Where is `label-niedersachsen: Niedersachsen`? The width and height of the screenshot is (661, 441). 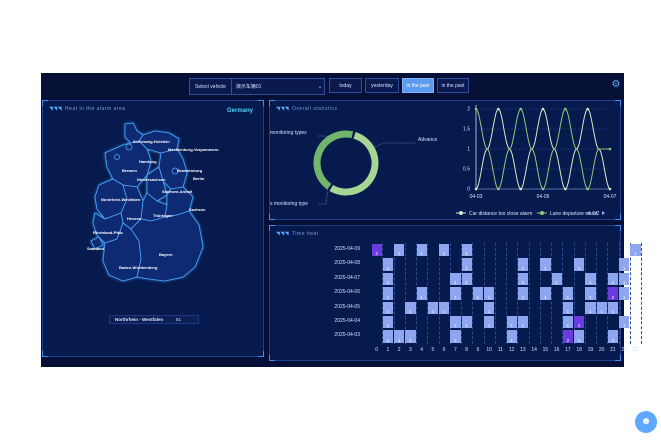
label-niedersachsen: Niedersachsen is located at coordinates (151, 179).